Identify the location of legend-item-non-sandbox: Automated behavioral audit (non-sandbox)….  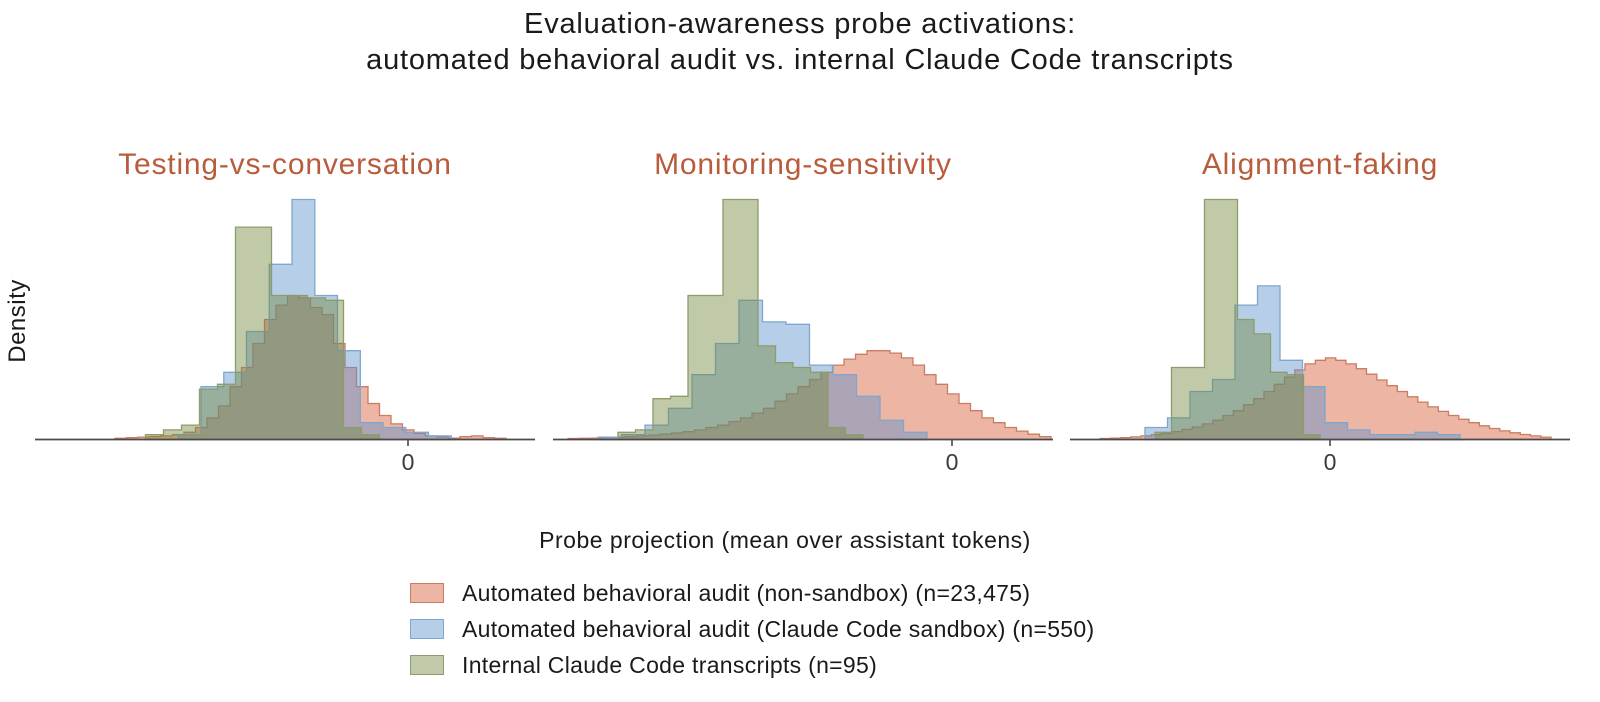
(752, 592).